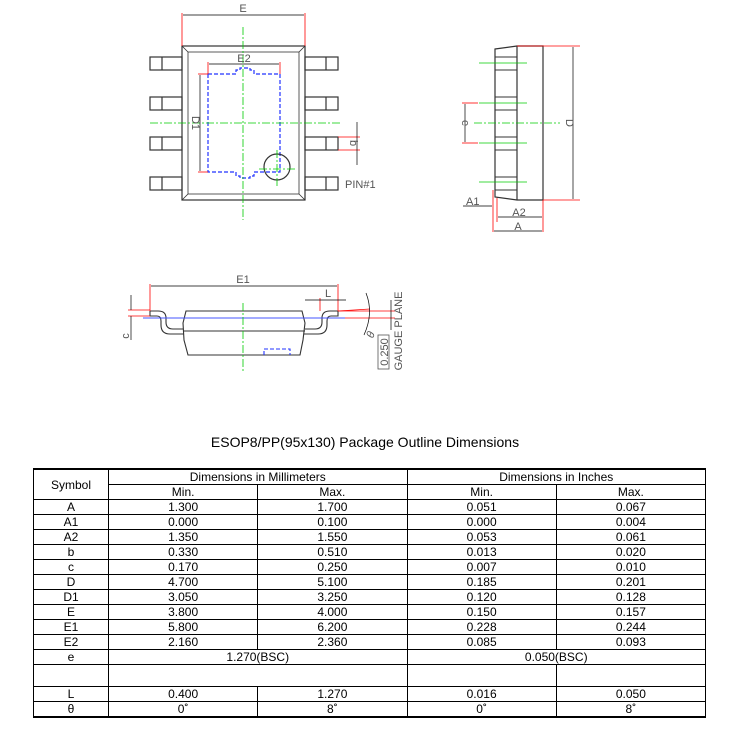 Image resolution: width=730 pixels, height=739 pixels. What do you see at coordinates (332, 582) in the screenshot?
I see `mm-max-cell: 5.100` at bounding box center [332, 582].